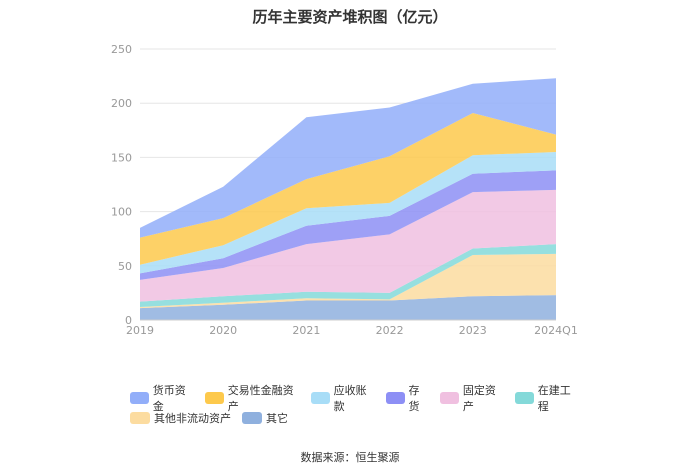 This screenshot has width=700, height=474. I want to click on legend-item: 存货, so click(407, 398).